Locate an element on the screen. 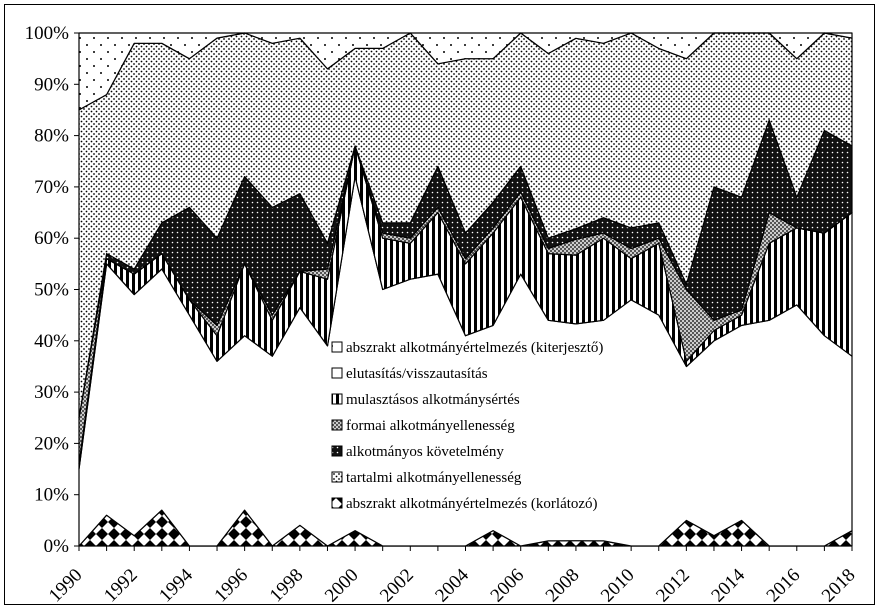  x-tick-label: 2016 is located at coordinates (784, 586).